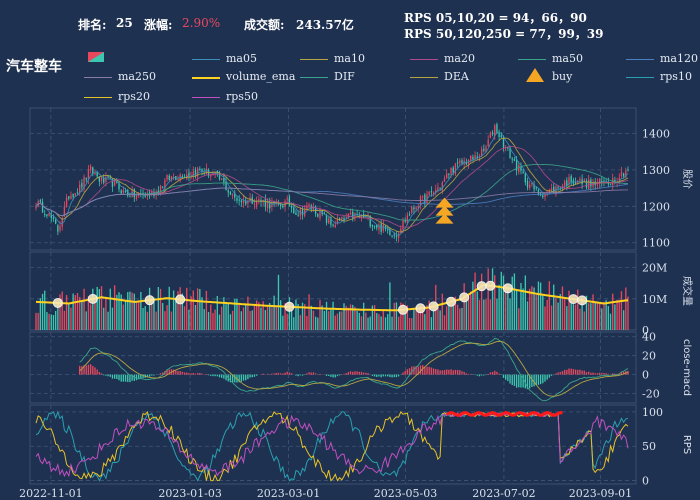 The width and height of the screenshot is (700, 500). Describe the element at coordinates (656, 206) in the screenshot. I see `price-tick-label: 1200` at that location.